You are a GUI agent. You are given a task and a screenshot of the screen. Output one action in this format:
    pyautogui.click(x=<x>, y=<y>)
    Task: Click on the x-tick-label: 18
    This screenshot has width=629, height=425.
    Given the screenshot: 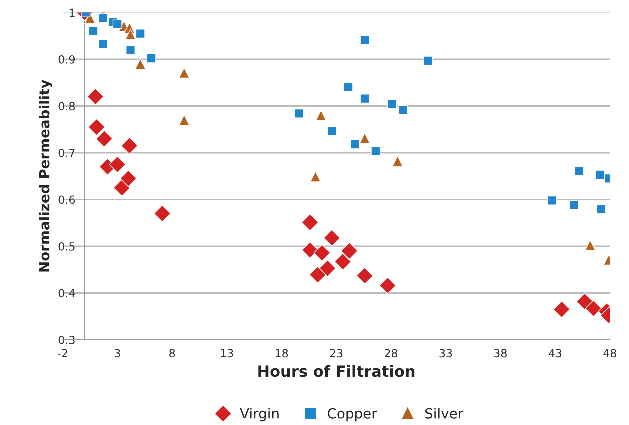 What is the action you would take?
    pyautogui.click(x=282, y=353)
    